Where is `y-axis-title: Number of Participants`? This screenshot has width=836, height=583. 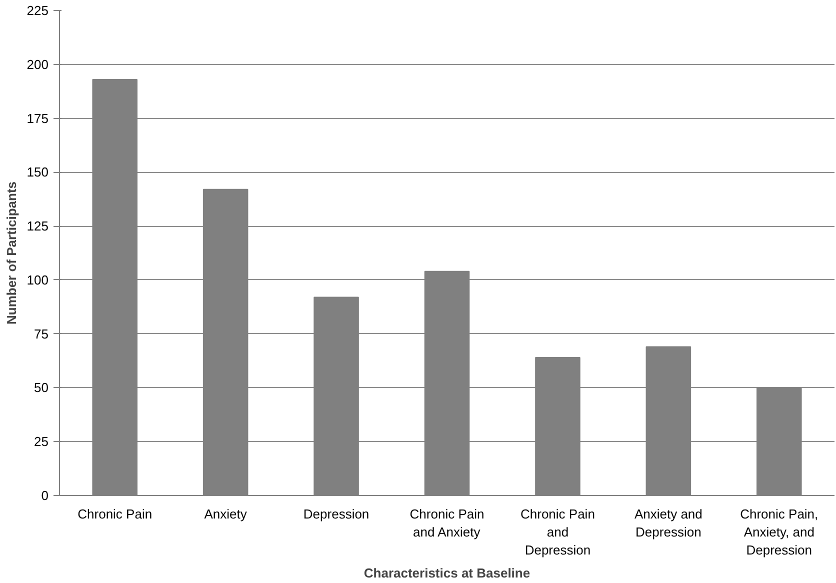 y-axis-title: Number of Participants is located at coordinates (11, 253).